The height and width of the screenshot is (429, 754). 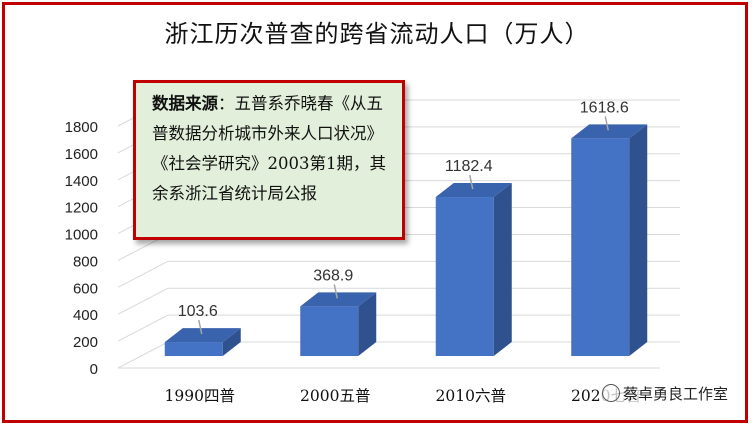 I want to click on y-tick-label: 200, so click(x=85, y=342).